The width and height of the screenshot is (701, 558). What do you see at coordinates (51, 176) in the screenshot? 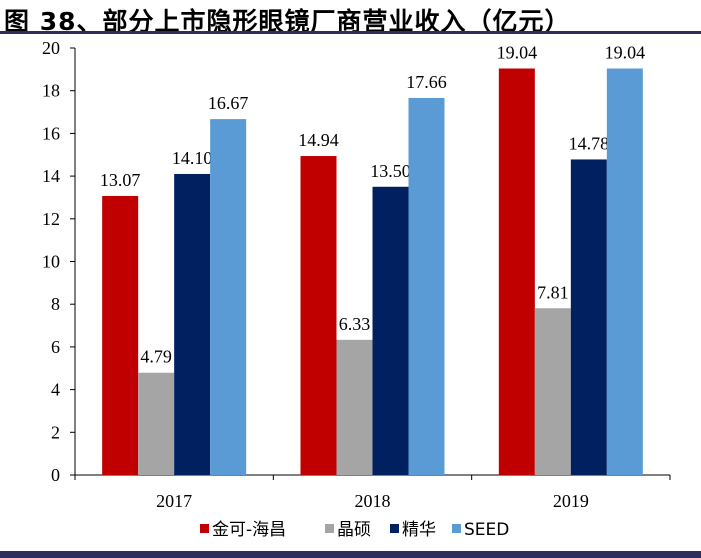
I see `y-tick-label: 14` at bounding box center [51, 176].